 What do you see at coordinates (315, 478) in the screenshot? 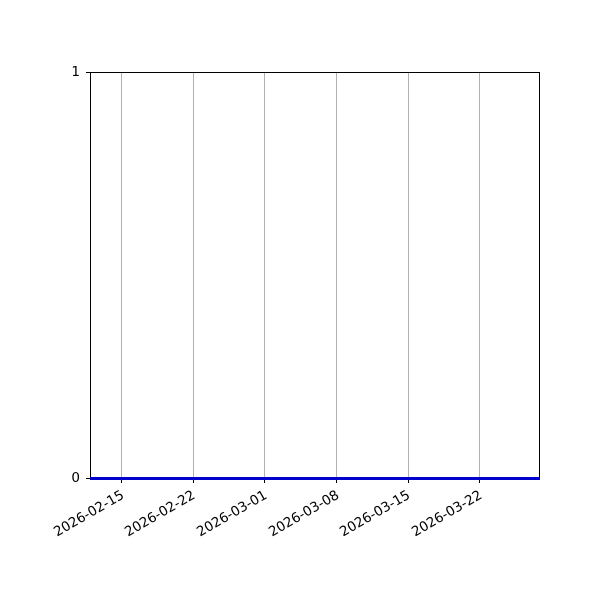
I see `data-line-series` at bounding box center [315, 478].